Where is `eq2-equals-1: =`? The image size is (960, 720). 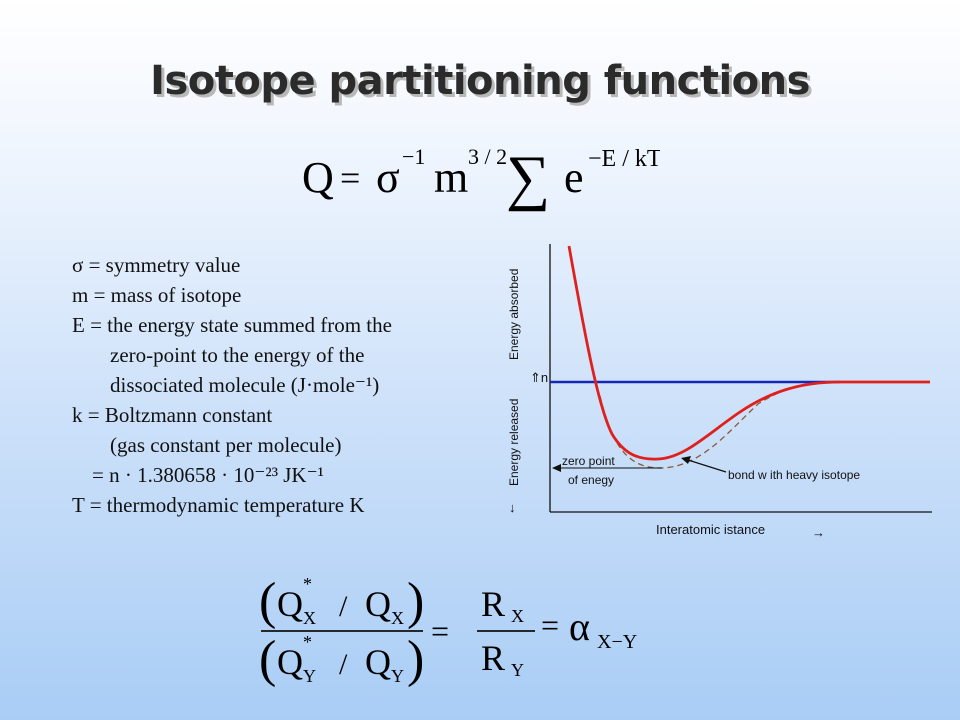 eq2-equals-1: = is located at coordinates (440, 631).